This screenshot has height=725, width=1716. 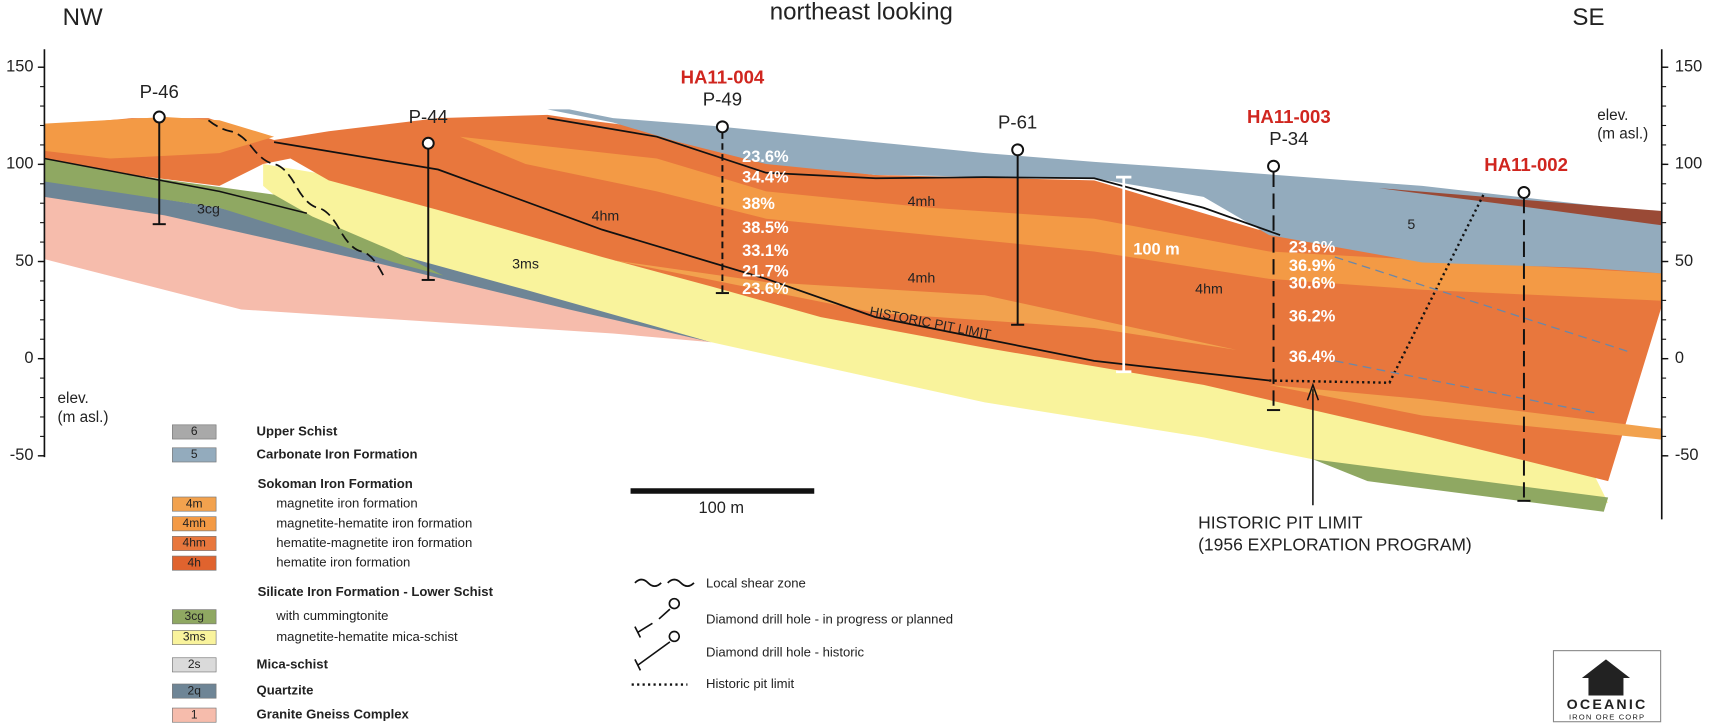 I want to click on legend-code: 4m, so click(x=194, y=503).